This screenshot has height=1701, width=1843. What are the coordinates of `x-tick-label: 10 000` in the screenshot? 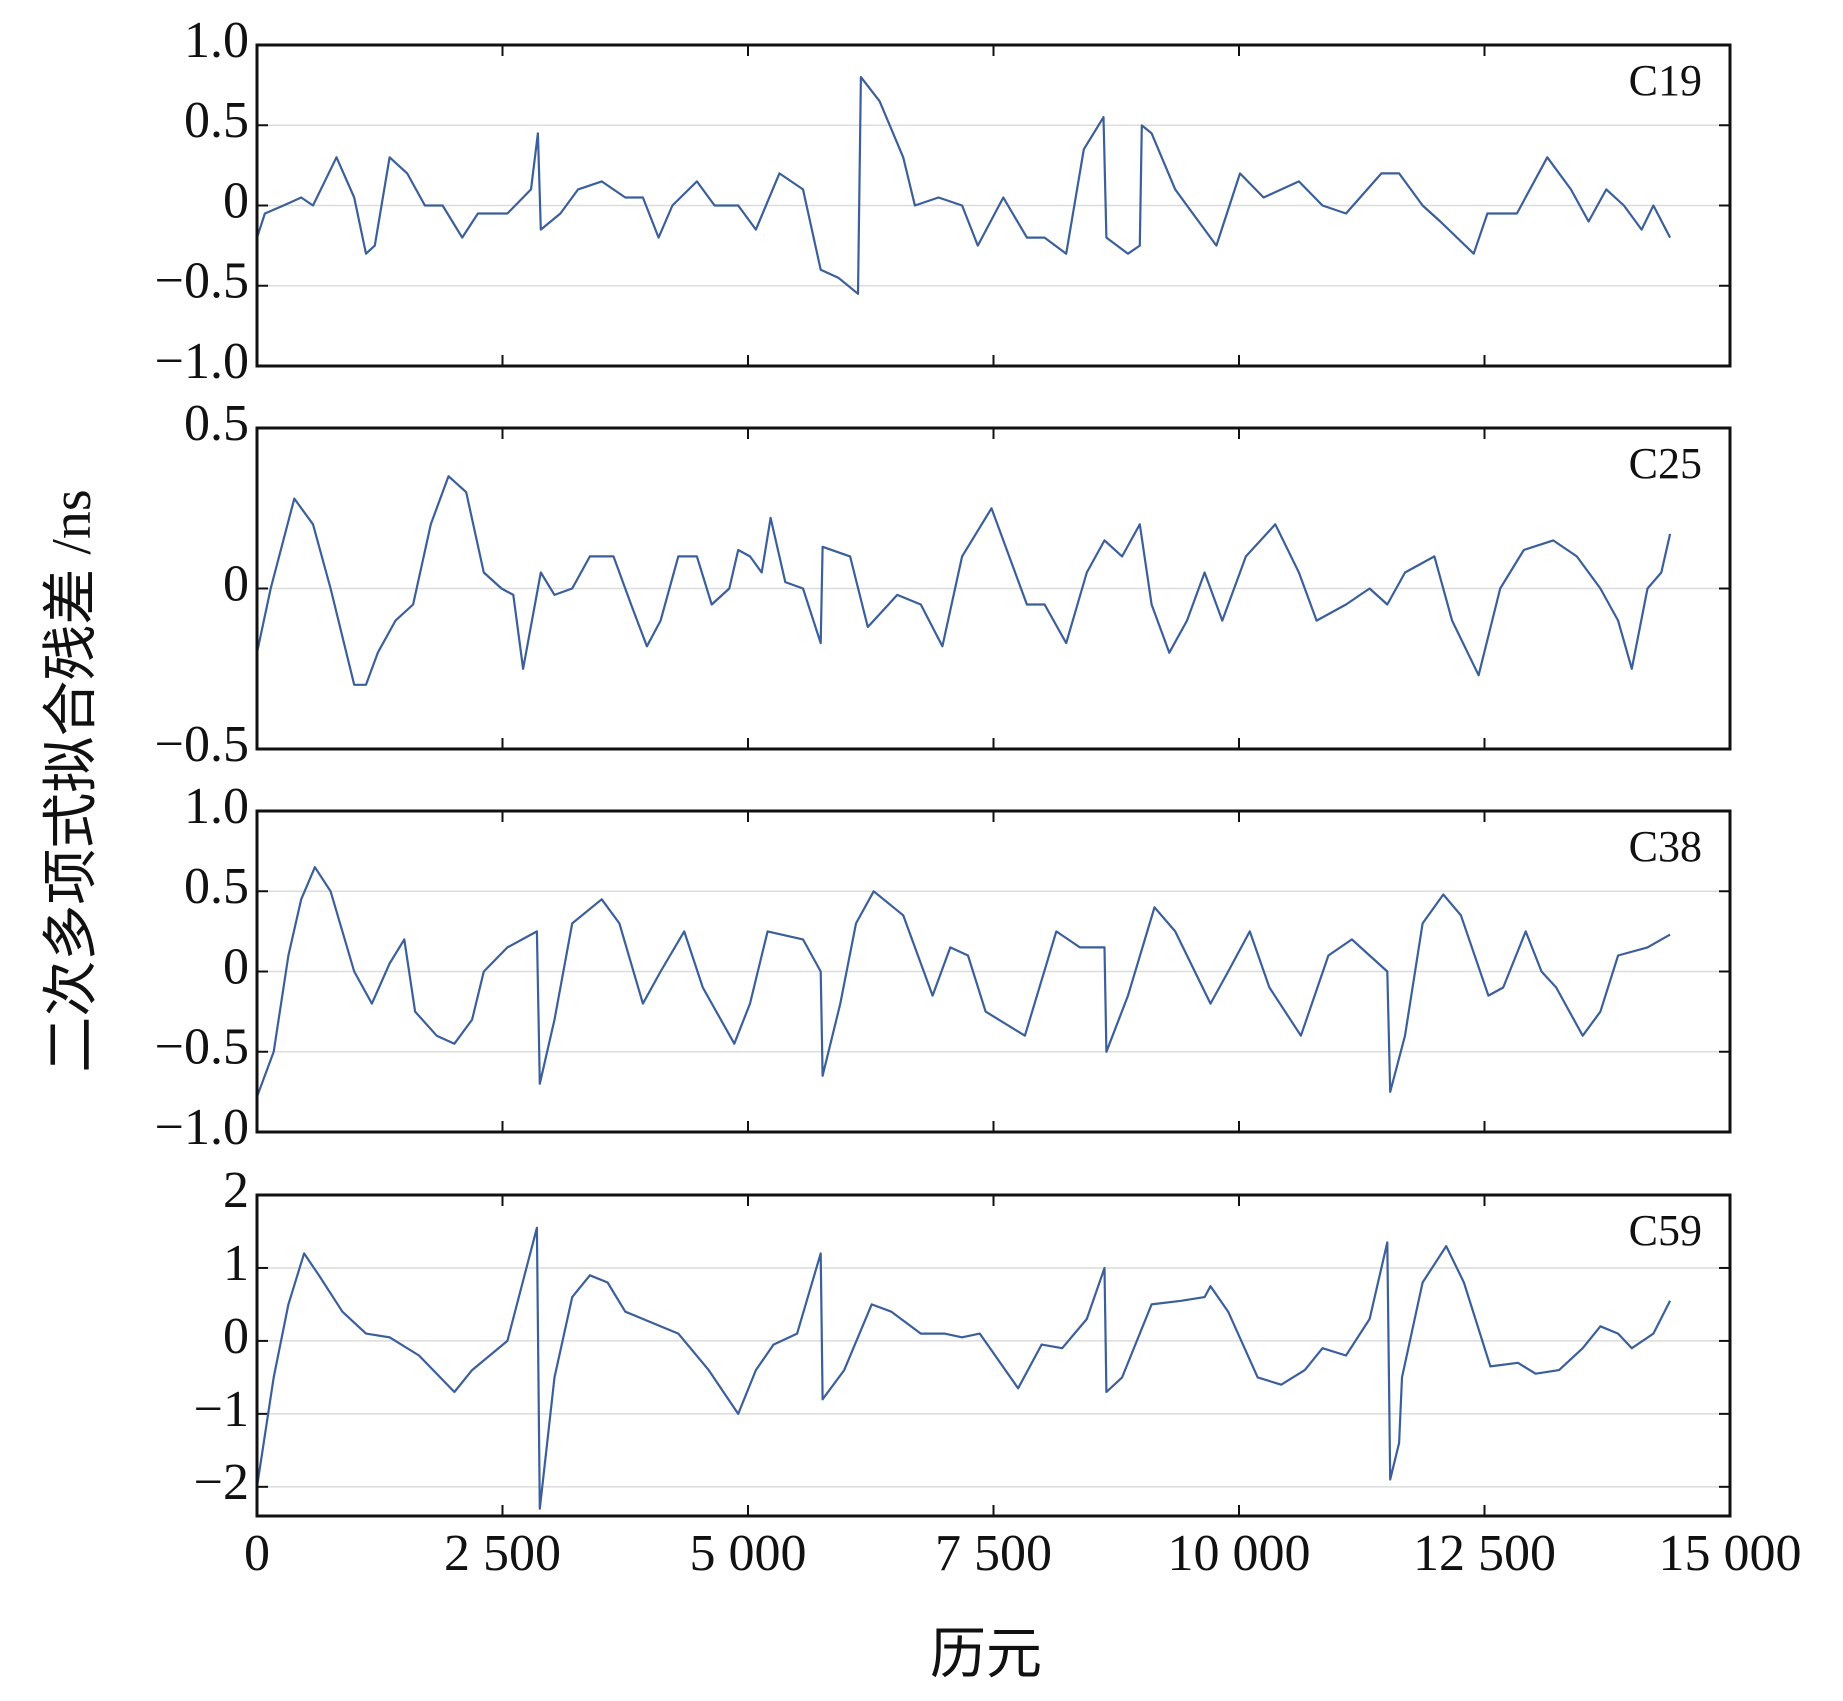 It's located at (1239, 1553).